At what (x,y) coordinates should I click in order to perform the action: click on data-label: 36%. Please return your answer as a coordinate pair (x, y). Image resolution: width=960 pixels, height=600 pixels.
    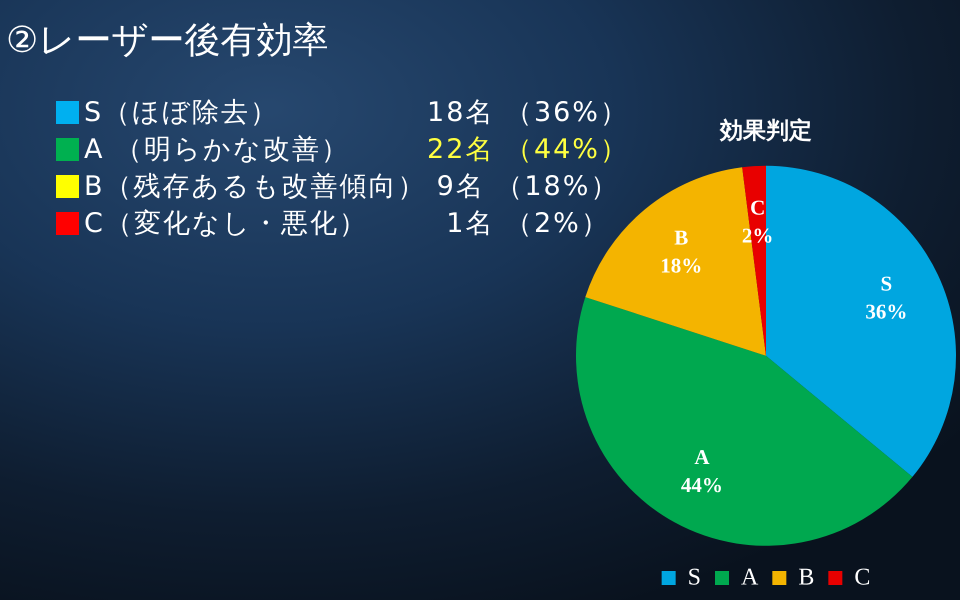
    Looking at the image, I should click on (886, 312).